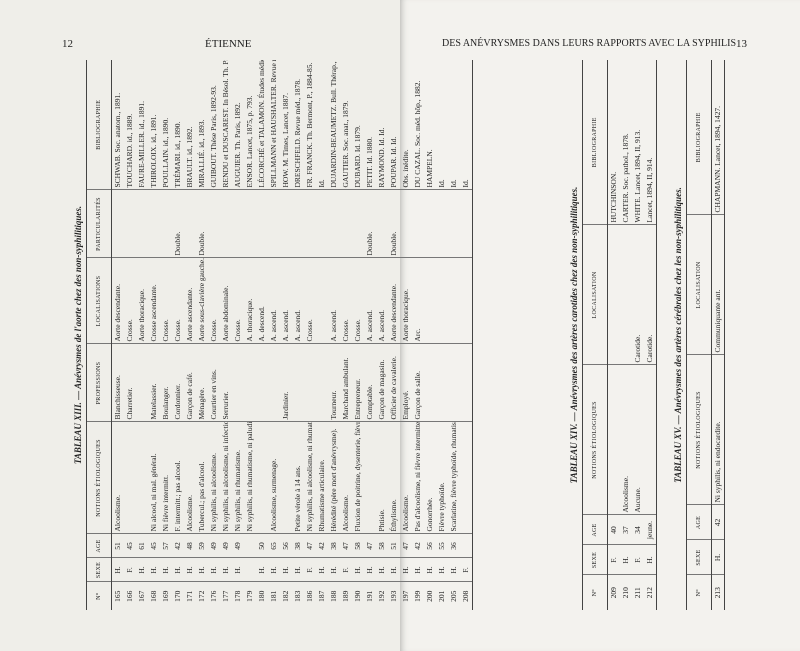 This screenshot has width=800, height=651. I want to click on table-cell: Double., so click(394, 224).